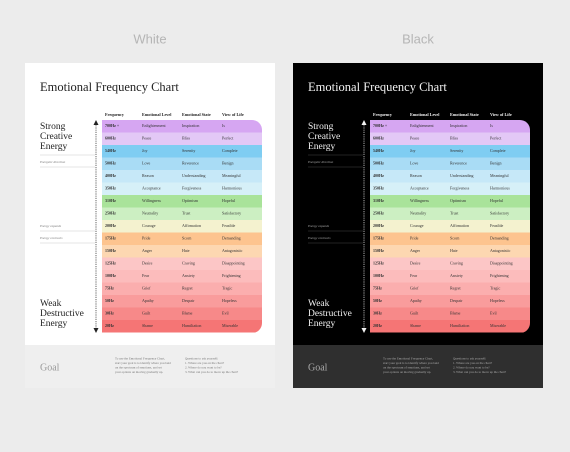 The height and width of the screenshot is (452, 570). I want to click on cell: Demanding, so click(499, 238).